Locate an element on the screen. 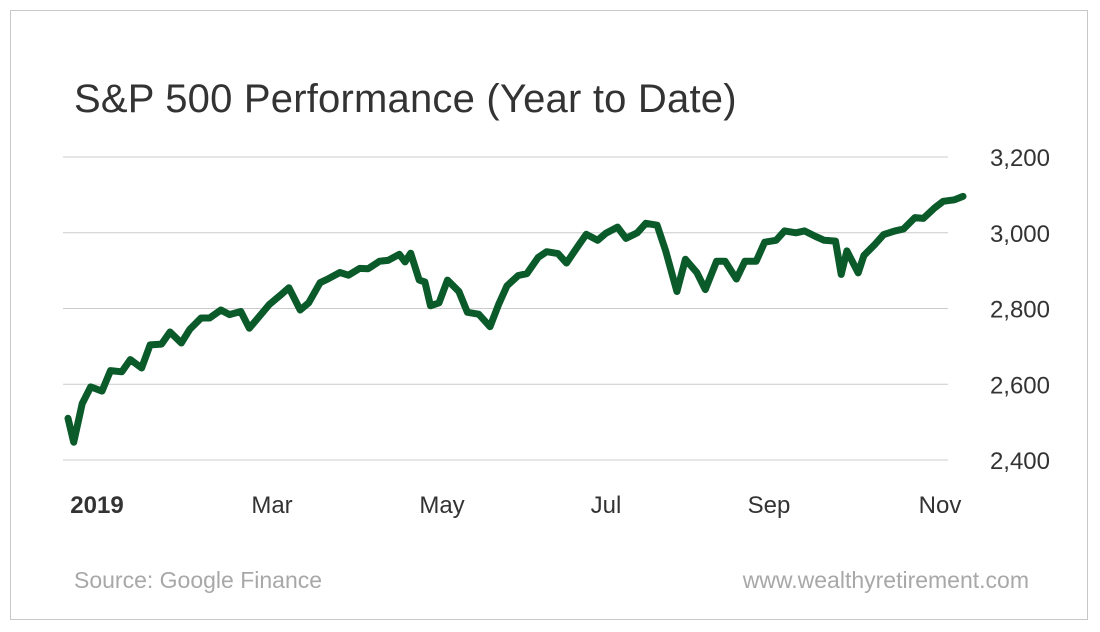 Image resolution: width=1100 pixels, height=632 pixels. chart-title: S&P 500 Performance (Year to Date) is located at coordinates (405, 99).